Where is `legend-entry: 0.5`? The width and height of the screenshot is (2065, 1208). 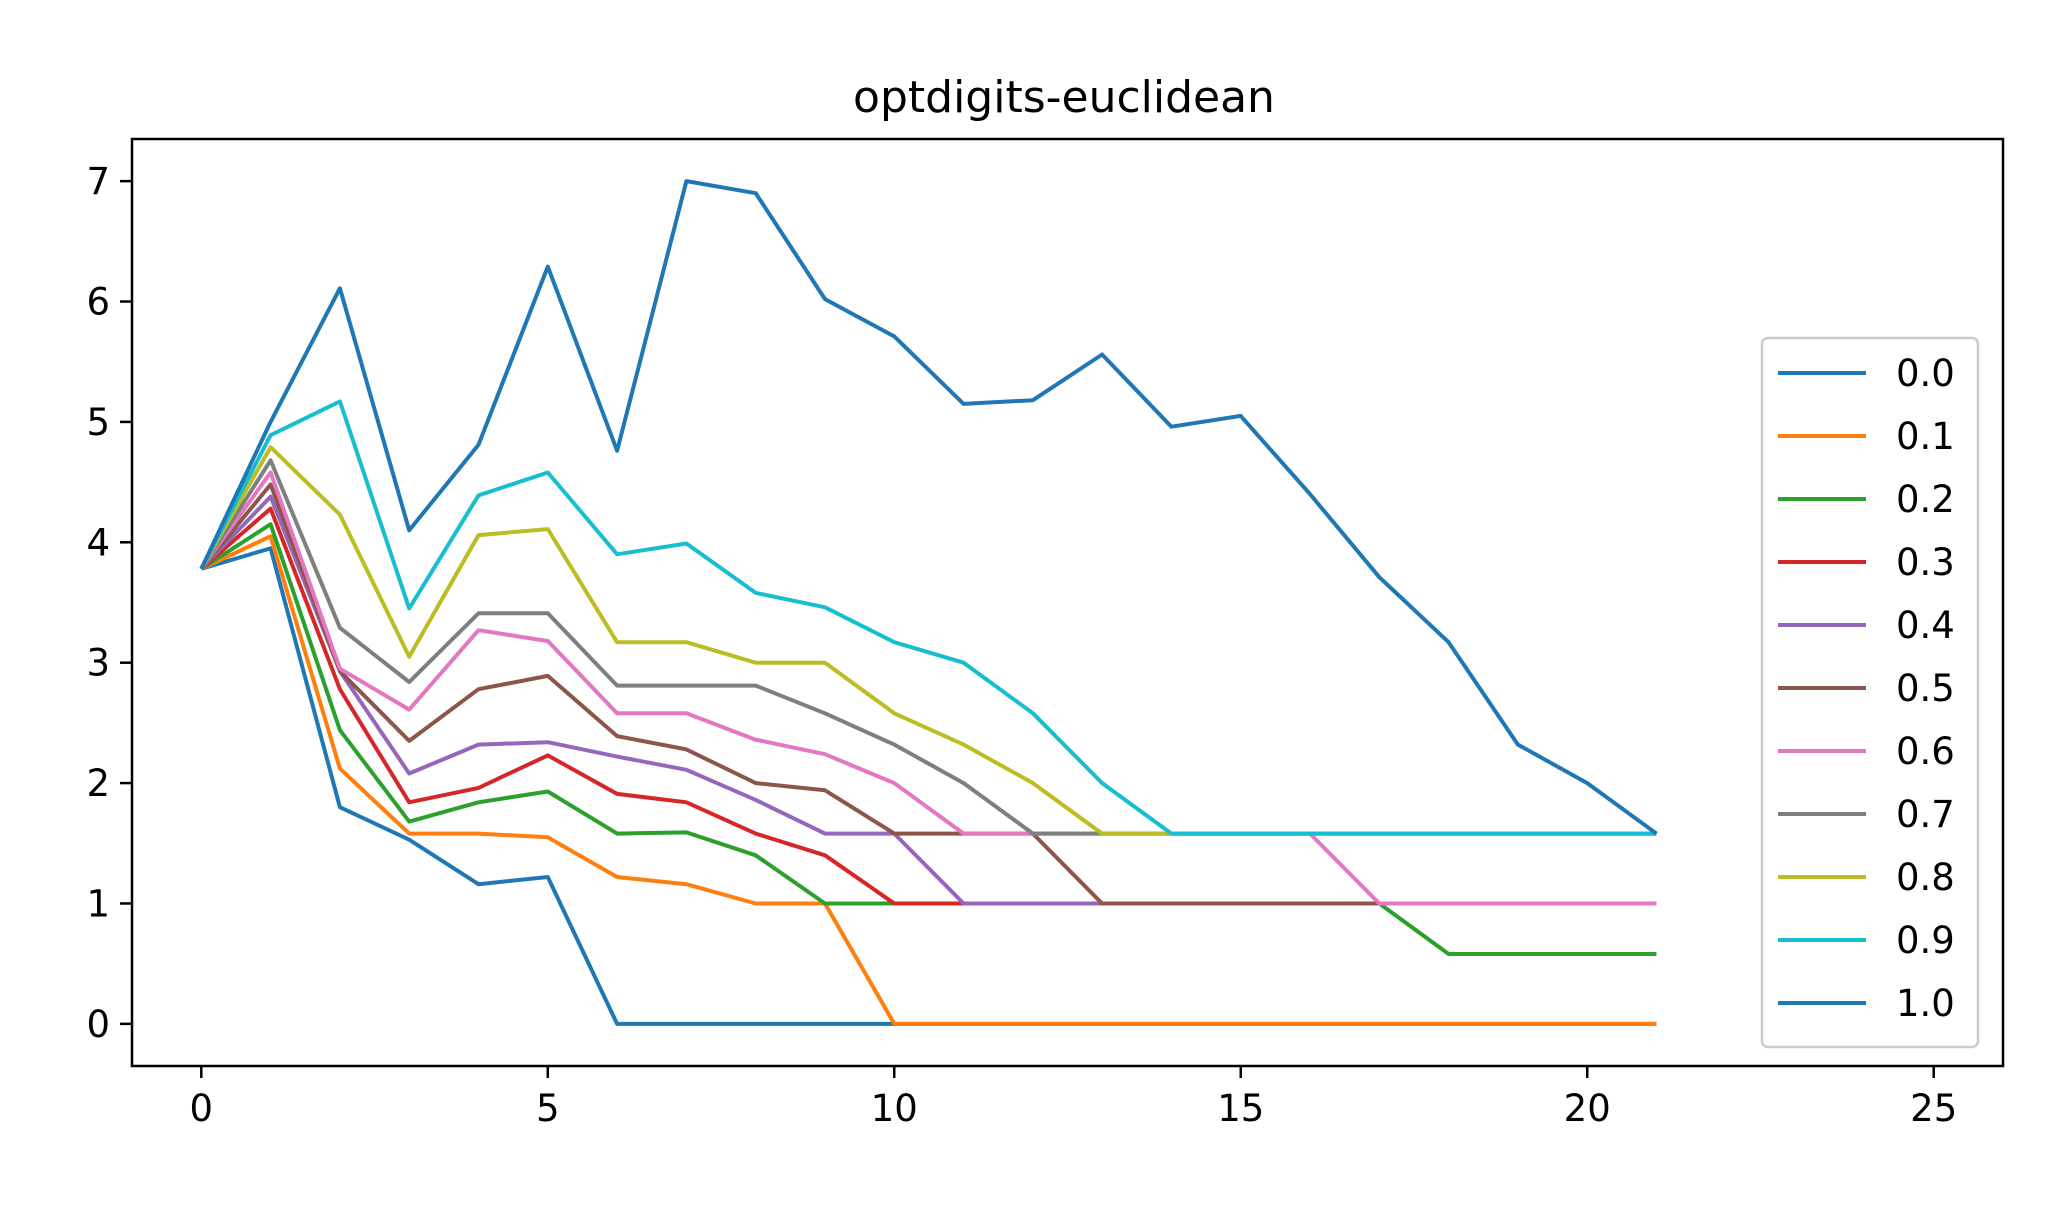 legend-entry: 0.5 is located at coordinates (1925, 688).